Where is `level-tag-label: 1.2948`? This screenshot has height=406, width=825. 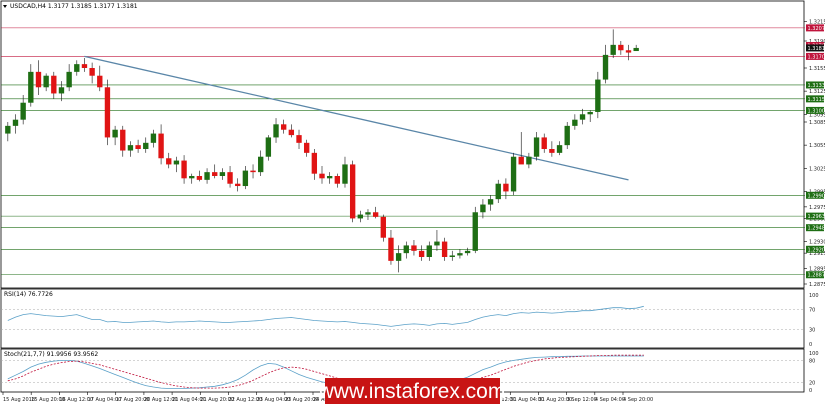 level-tag-label: 1.2948 is located at coordinates (816, 229).